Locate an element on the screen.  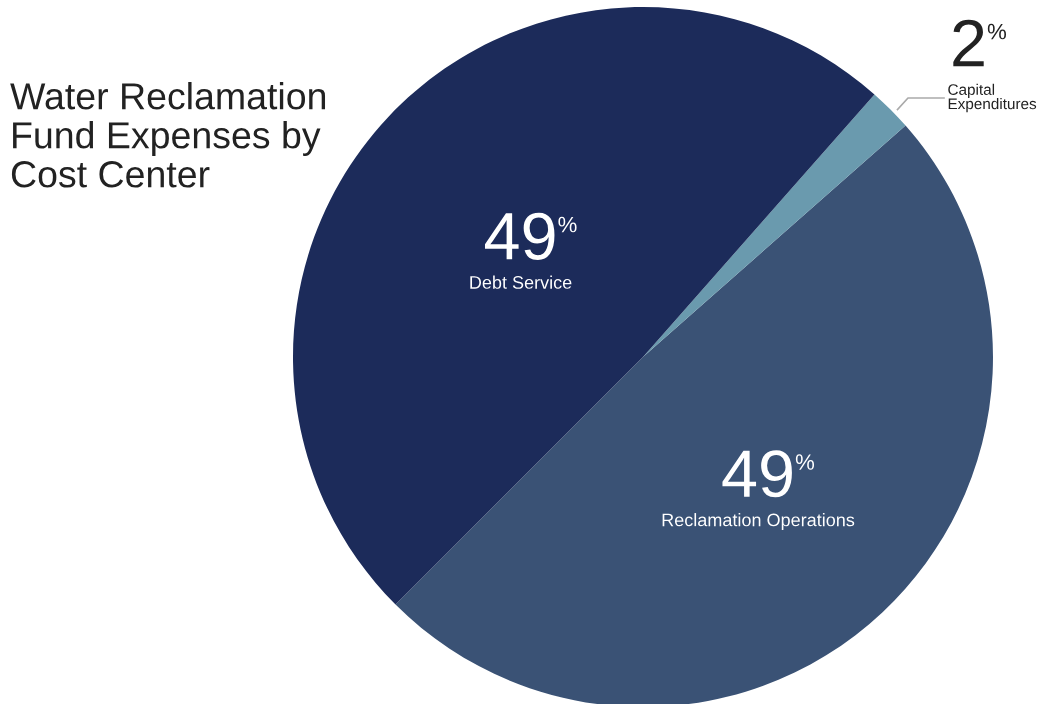
slice-label: Reclamation Operations is located at coordinates (758, 521).